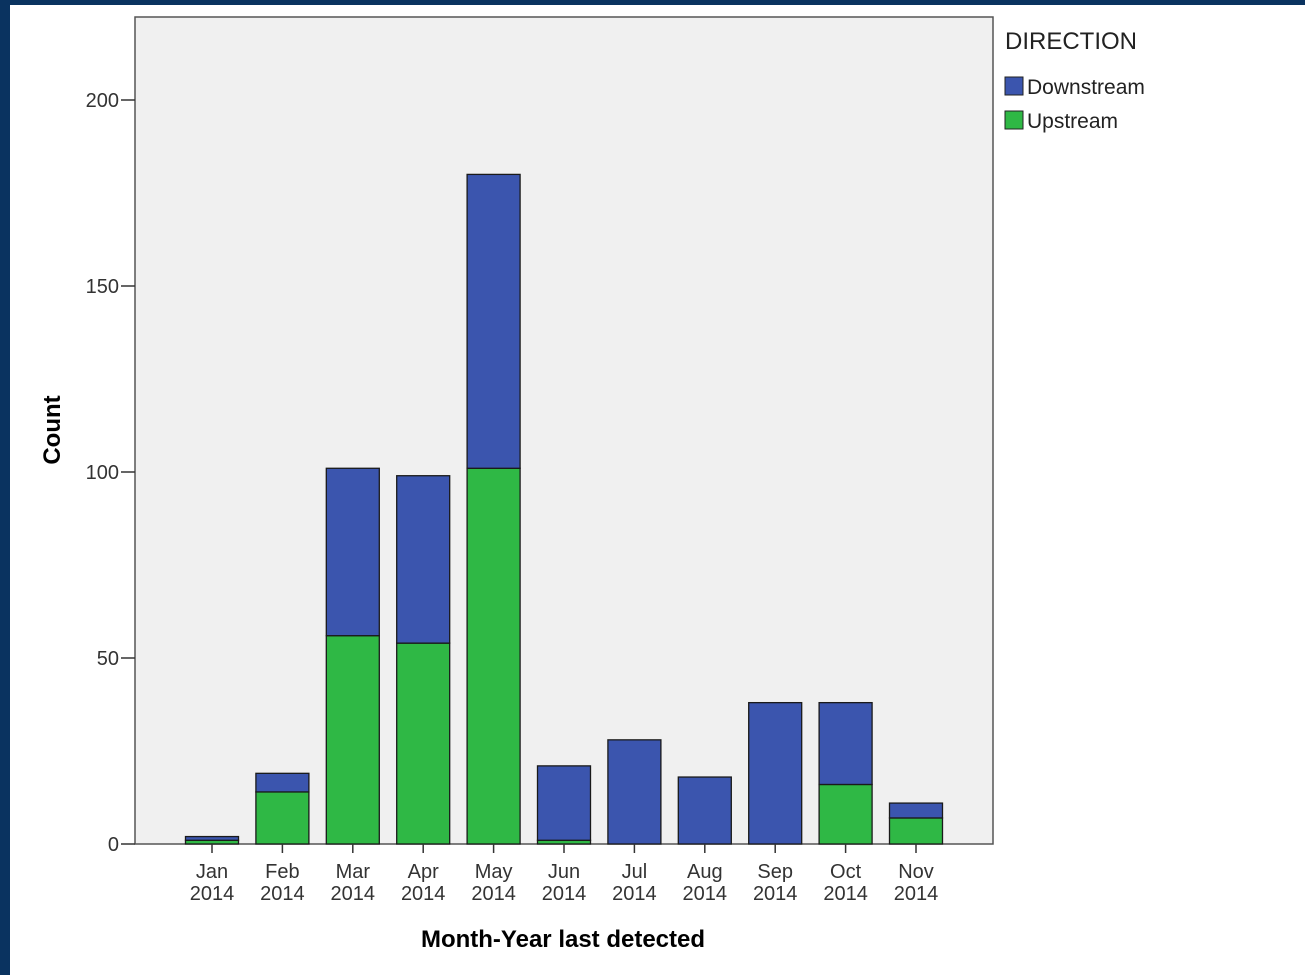  Describe the element at coordinates (102, 101) in the screenshot. I see `y-tick-label: 200` at that location.